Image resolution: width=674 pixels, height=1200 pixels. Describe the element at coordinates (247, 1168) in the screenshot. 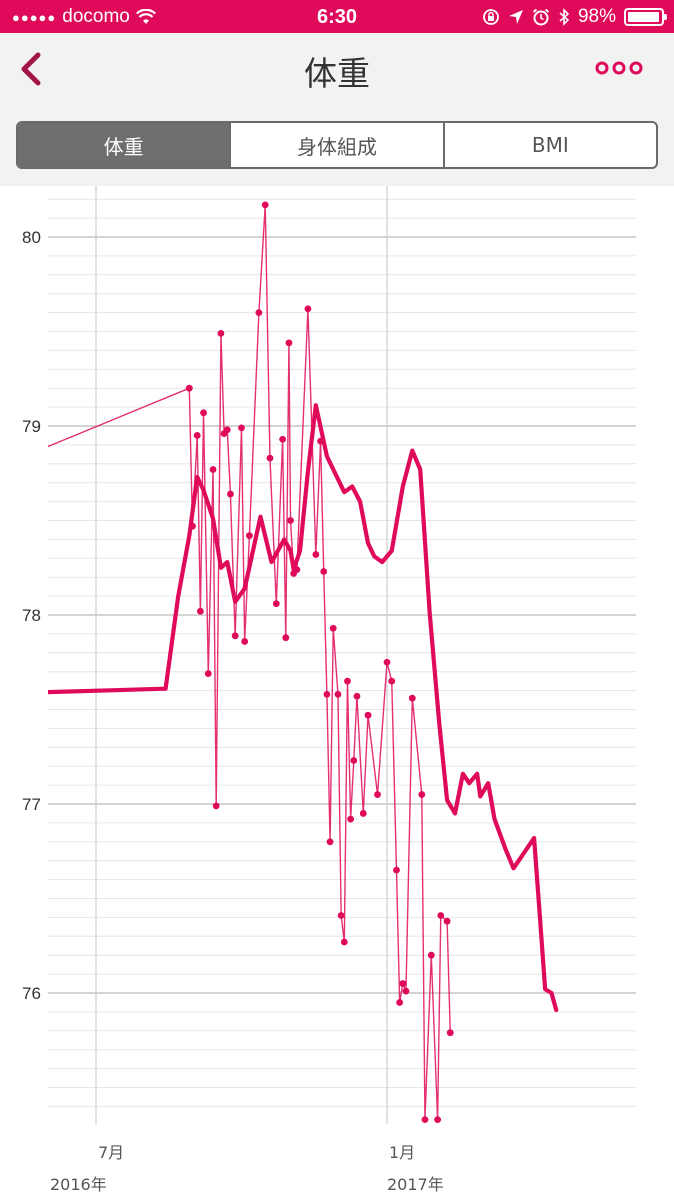

I see `x-axis-labels: 7月 1月 2016年 2017年` at that location.